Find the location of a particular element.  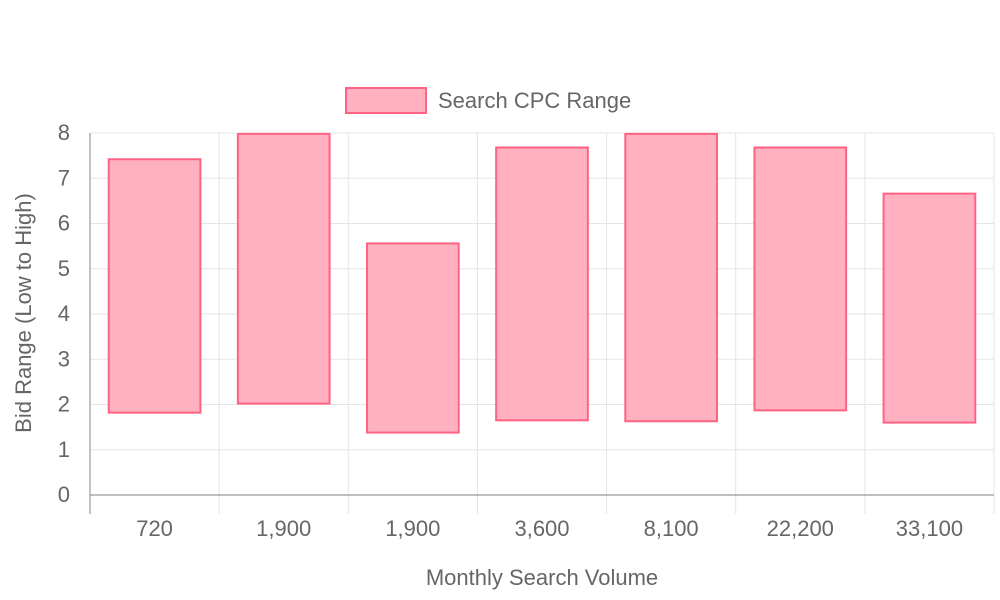

y-tick-label: 7 is located at coordinates (64, 177).